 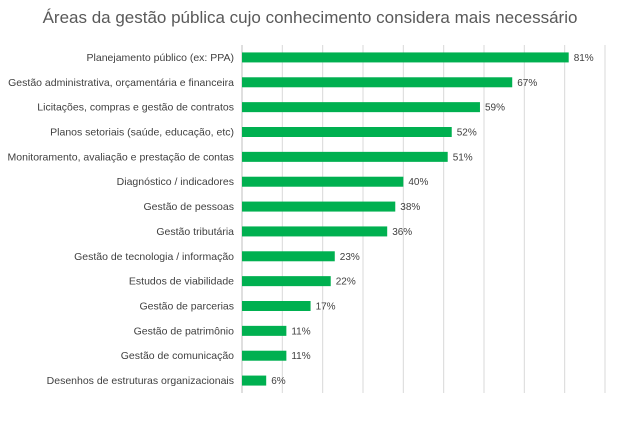 I want to click on data-label: 22%, so click(x=346, y=282).